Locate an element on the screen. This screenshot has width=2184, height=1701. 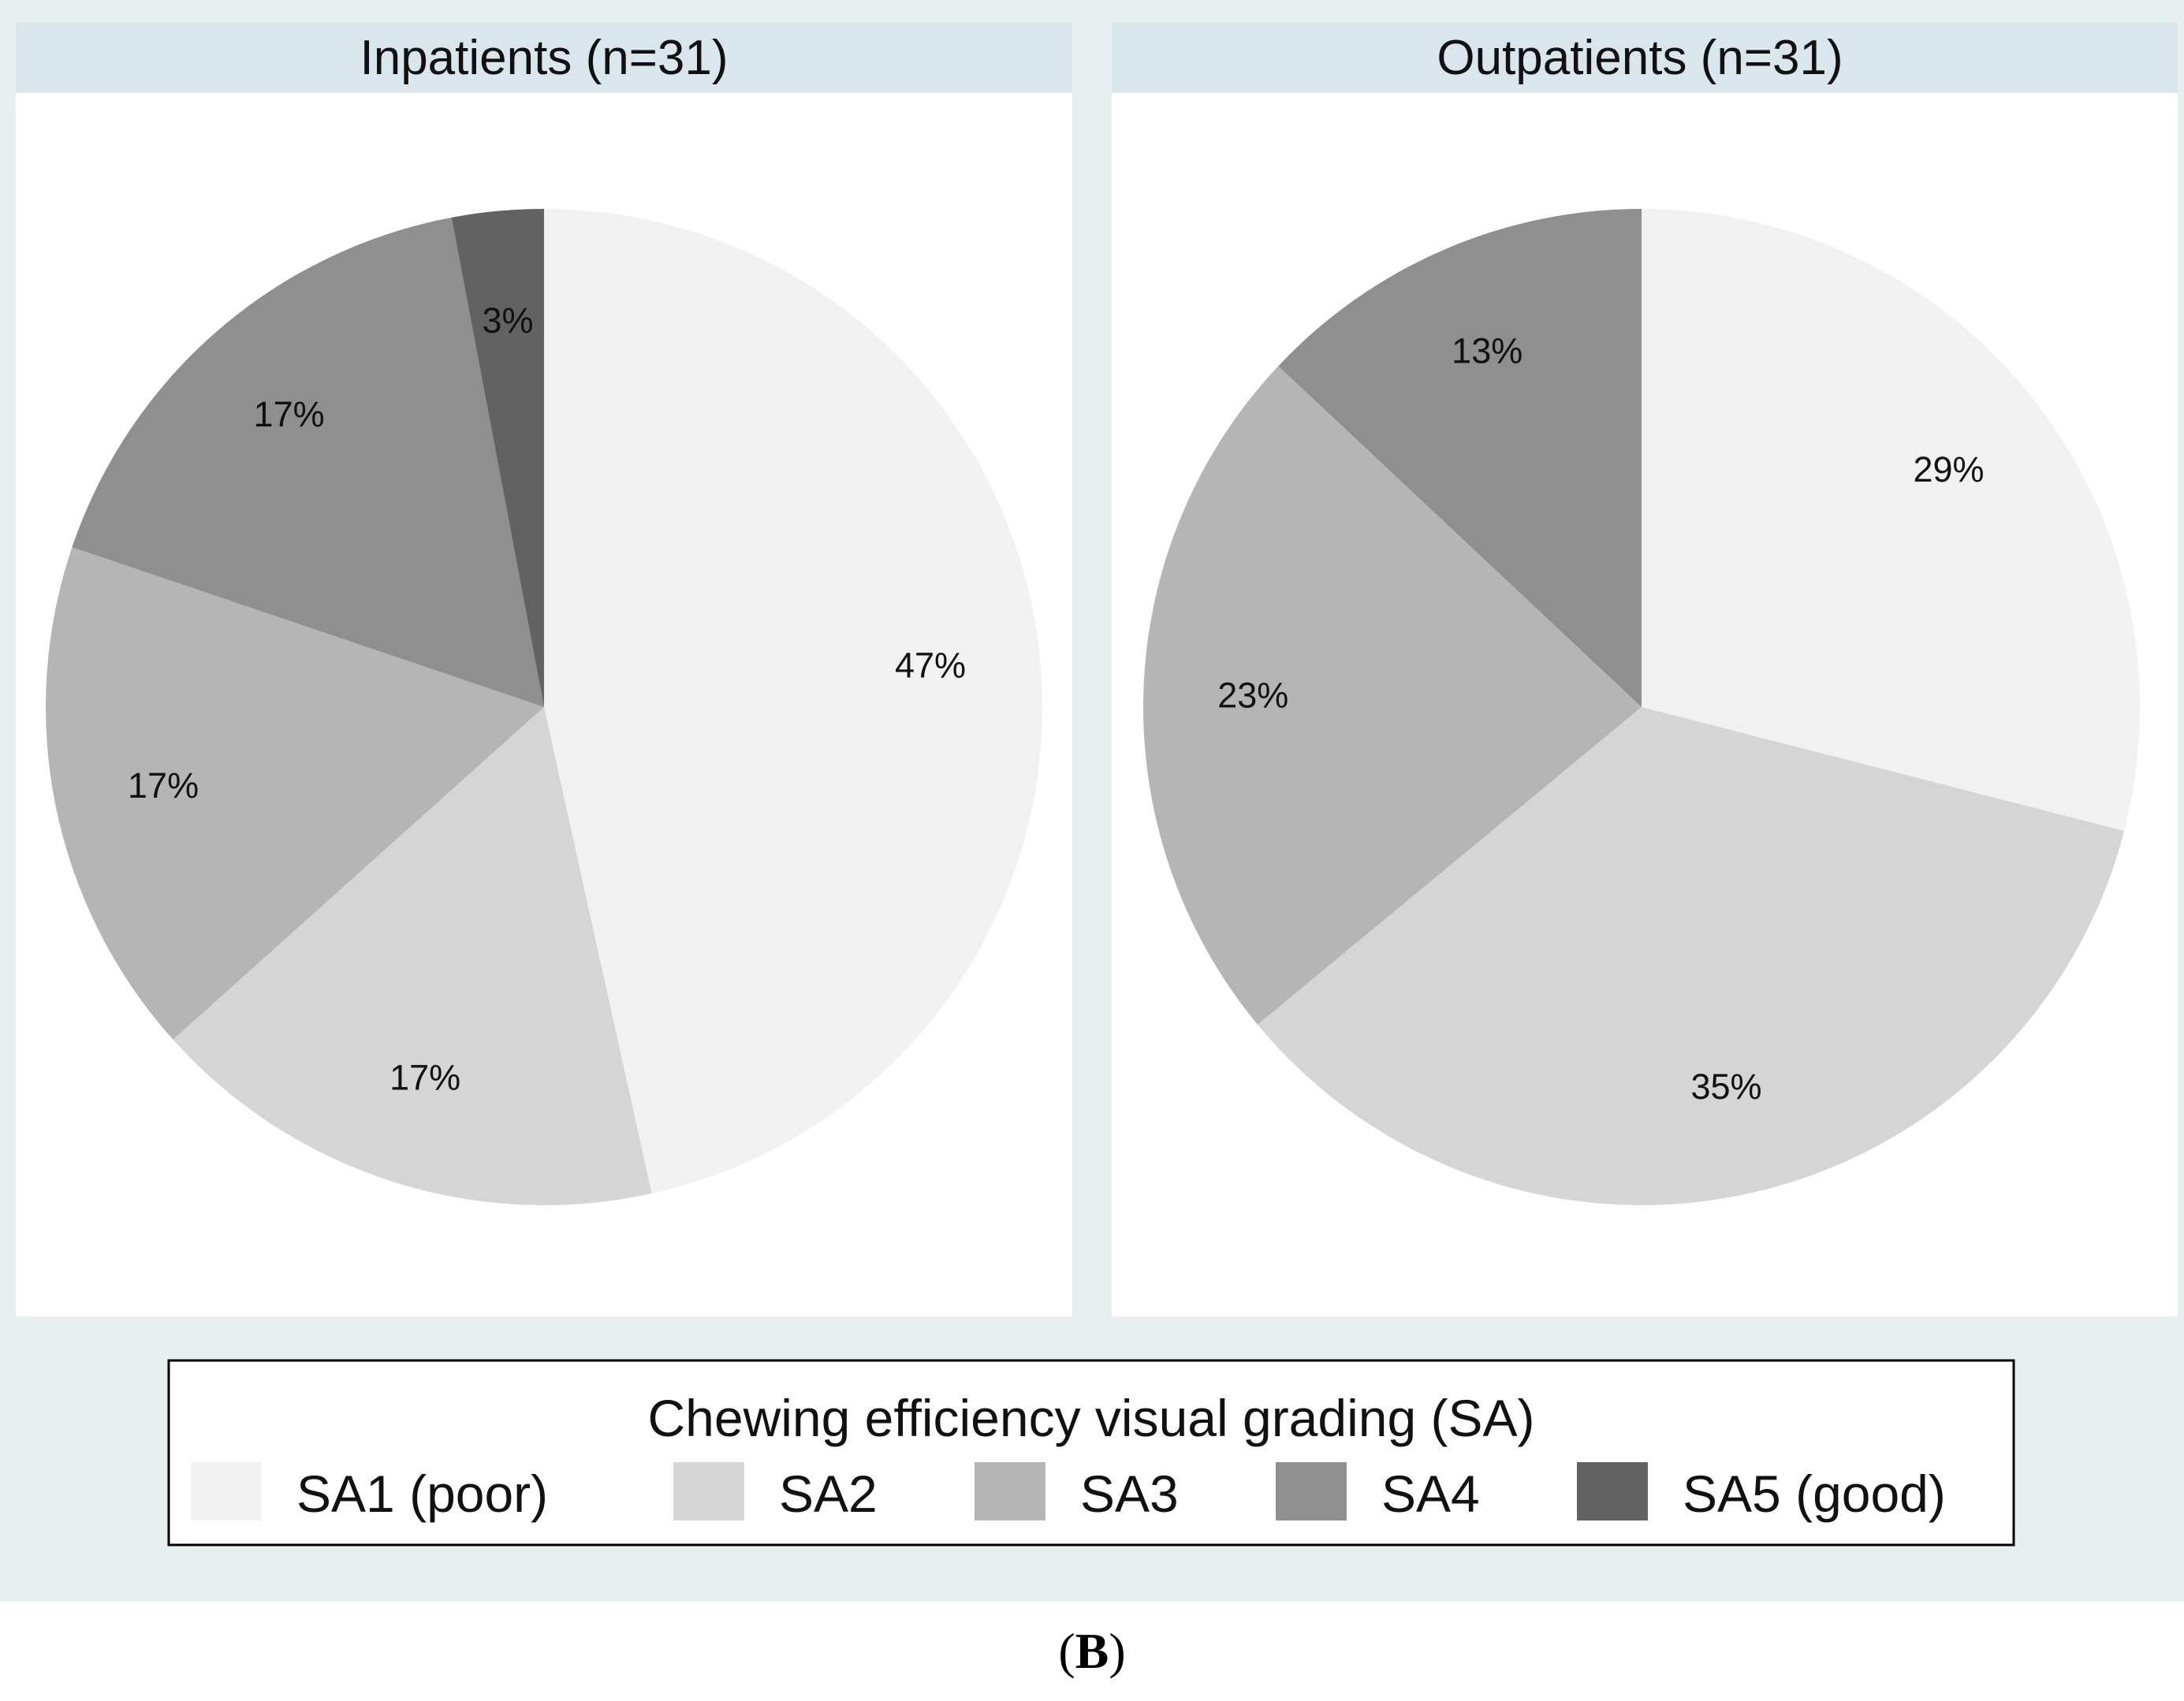
panel-outpatients-title: Outpatients (n=31) is located at coordinates (1640, 58).